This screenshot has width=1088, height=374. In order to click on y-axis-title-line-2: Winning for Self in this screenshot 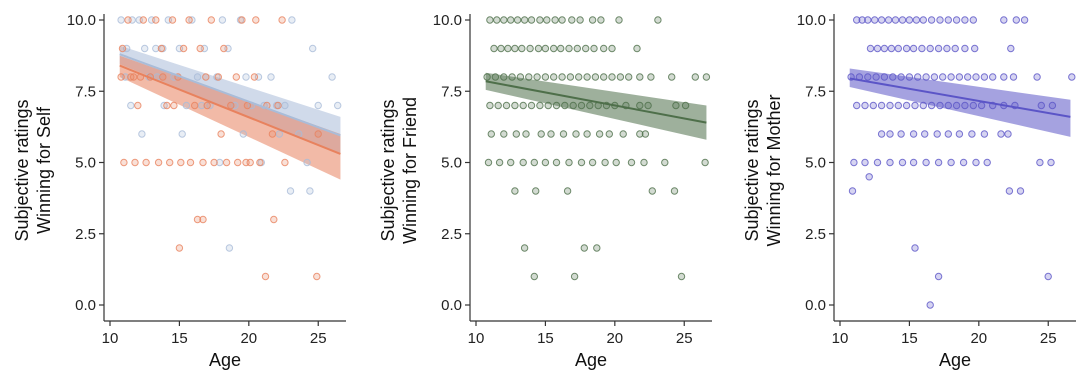, I will do `click(44, 170)`.